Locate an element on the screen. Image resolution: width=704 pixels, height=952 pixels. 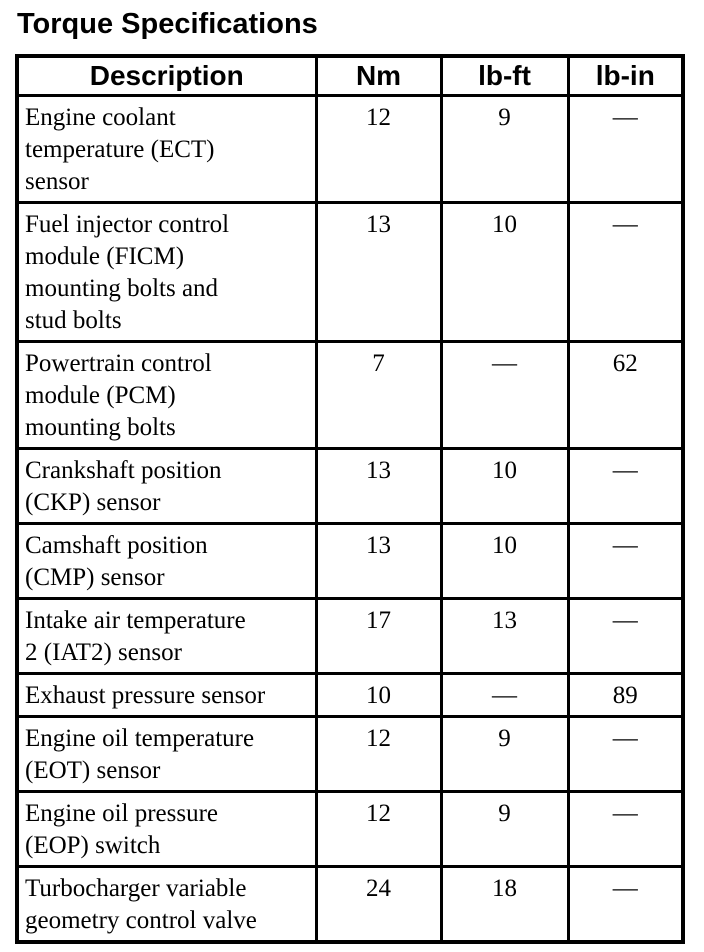
table-row: Camshaft position (CMP) sensor 13 10— is located at coordinates (350, 561).